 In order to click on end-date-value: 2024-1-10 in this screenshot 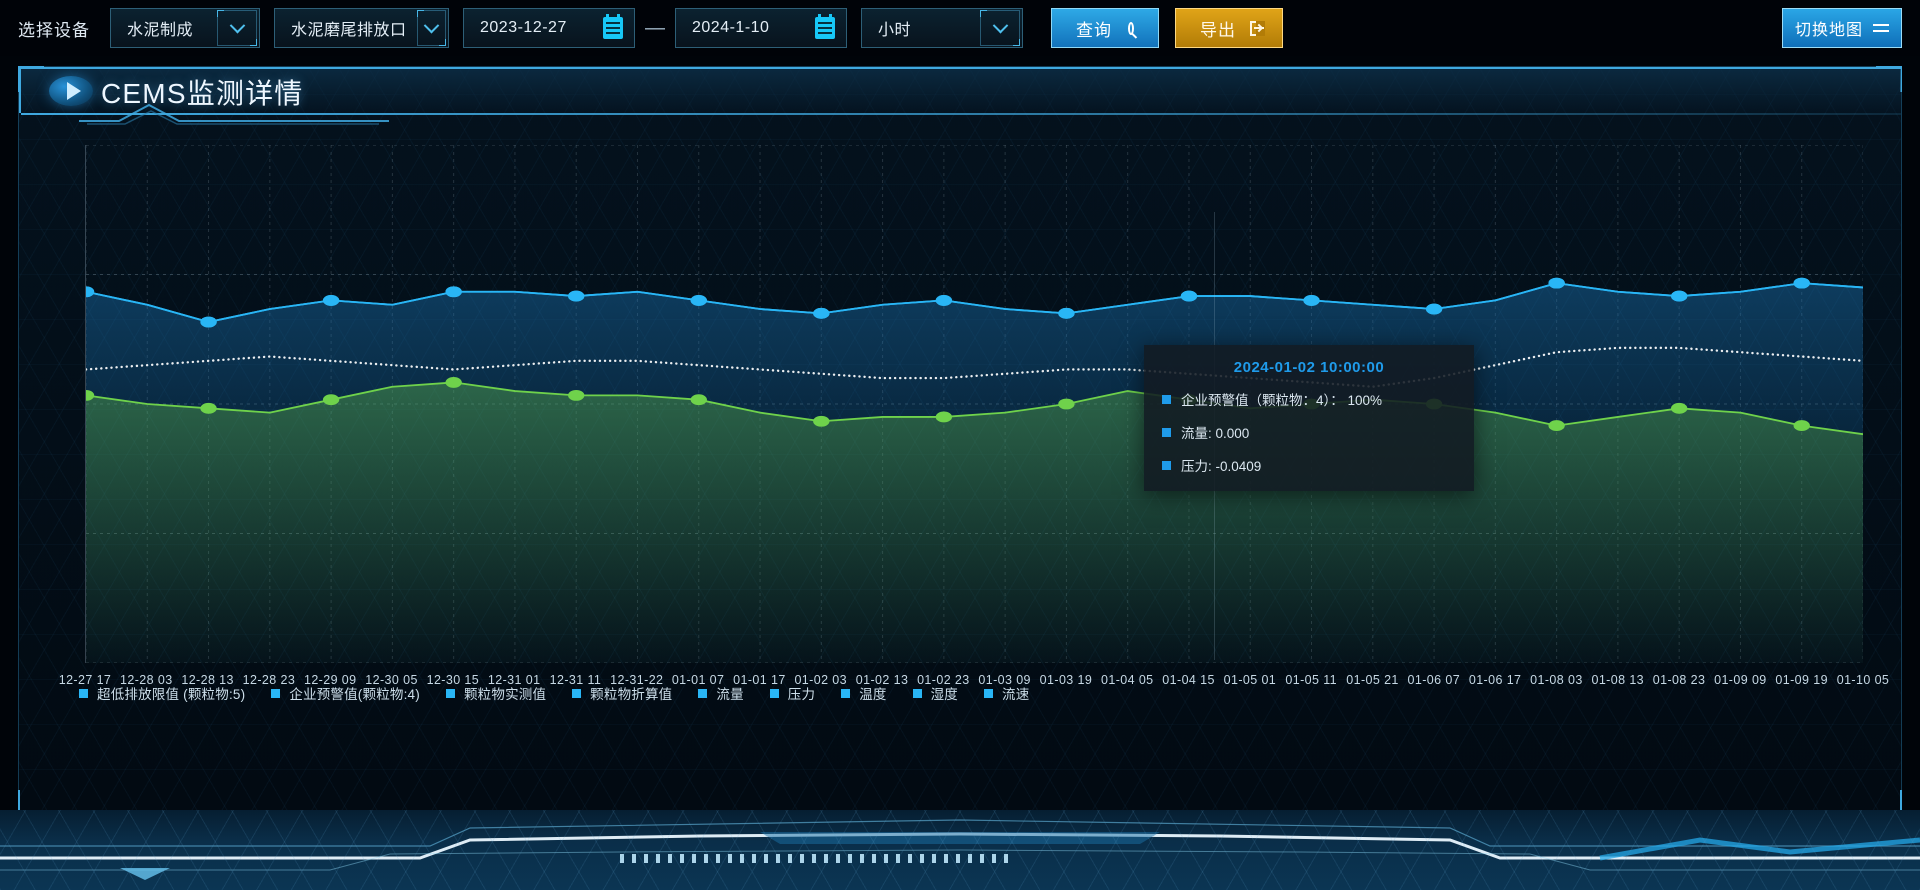, I will do `click(731, 27)`.